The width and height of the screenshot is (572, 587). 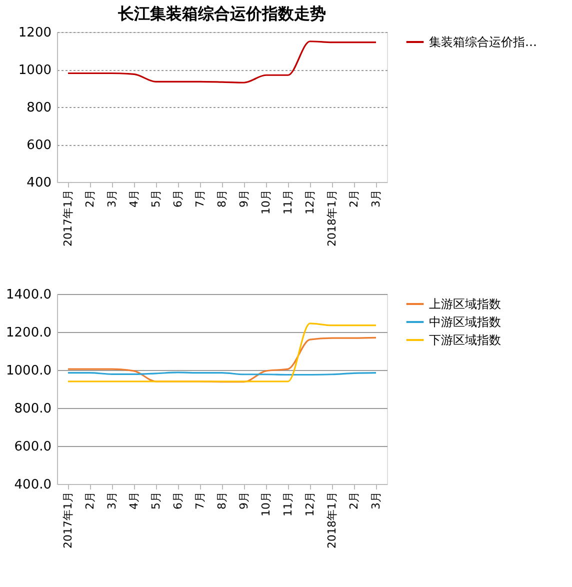 I want to click on y-tick-label: 600.0, so click(x=33, y=447).